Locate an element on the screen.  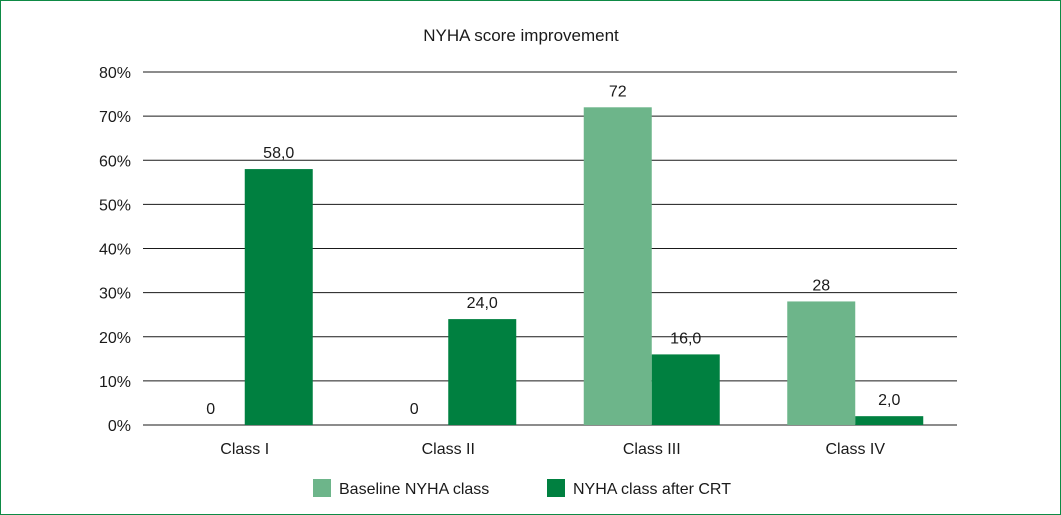
data-label: 72 is located at coordinates (618, 91).